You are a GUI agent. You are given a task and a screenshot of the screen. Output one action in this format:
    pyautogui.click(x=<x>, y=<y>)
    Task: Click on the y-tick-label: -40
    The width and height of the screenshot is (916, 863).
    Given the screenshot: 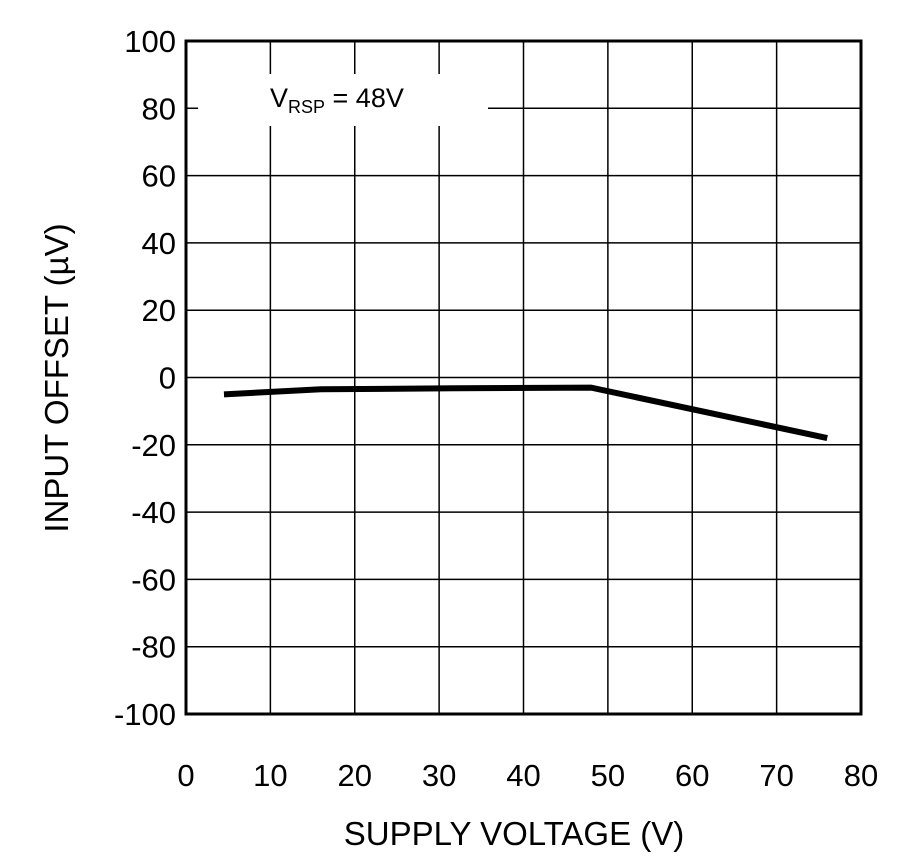 What is the action you would take?
    pyautogui.click(x=153, y=512)
    